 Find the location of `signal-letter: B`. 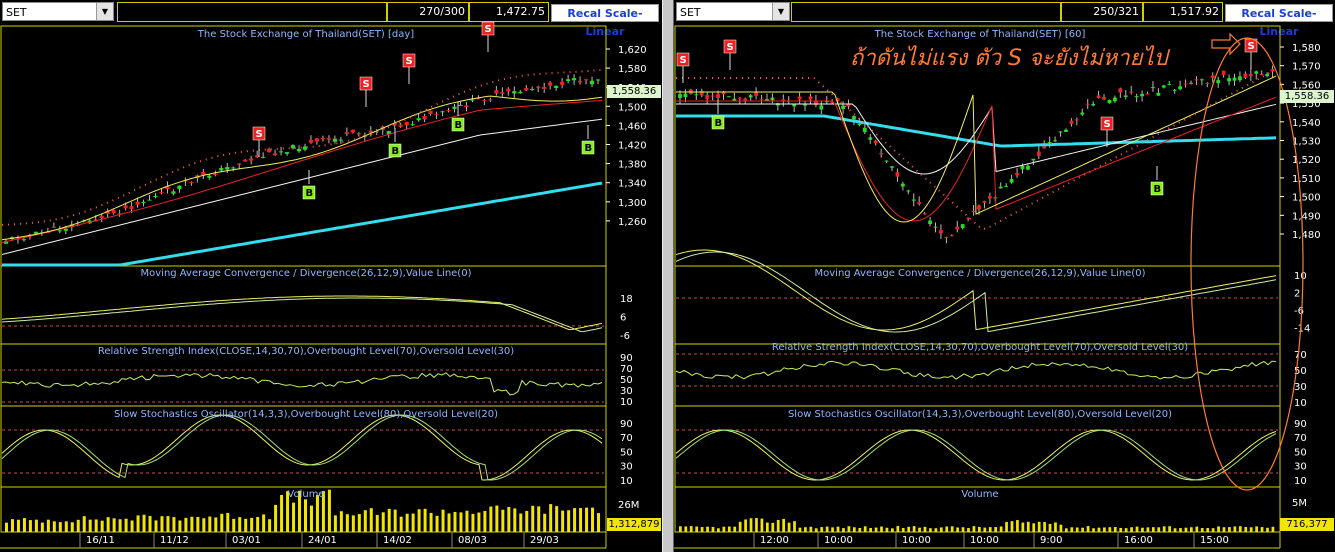

signal-letter: B is located at coordinates (310, 193).